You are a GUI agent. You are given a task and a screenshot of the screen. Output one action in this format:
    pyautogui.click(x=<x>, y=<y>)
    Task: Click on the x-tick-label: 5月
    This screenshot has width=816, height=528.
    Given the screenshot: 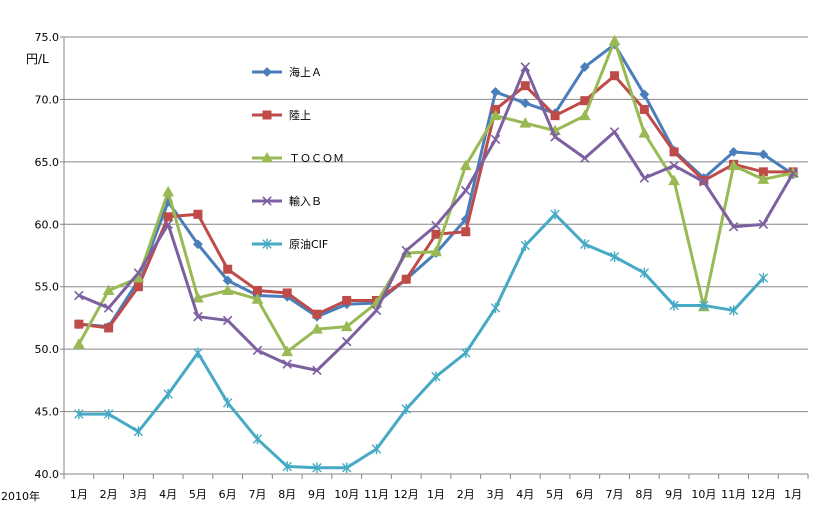 What is the action you would take?
    pyautogui.click(x=198, y=494)
    